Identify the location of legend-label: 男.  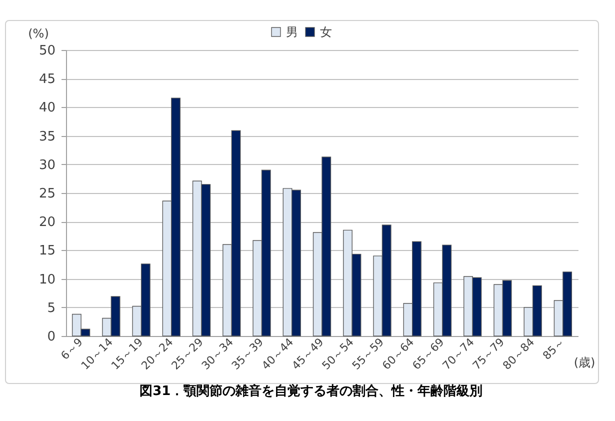
(292, 32).